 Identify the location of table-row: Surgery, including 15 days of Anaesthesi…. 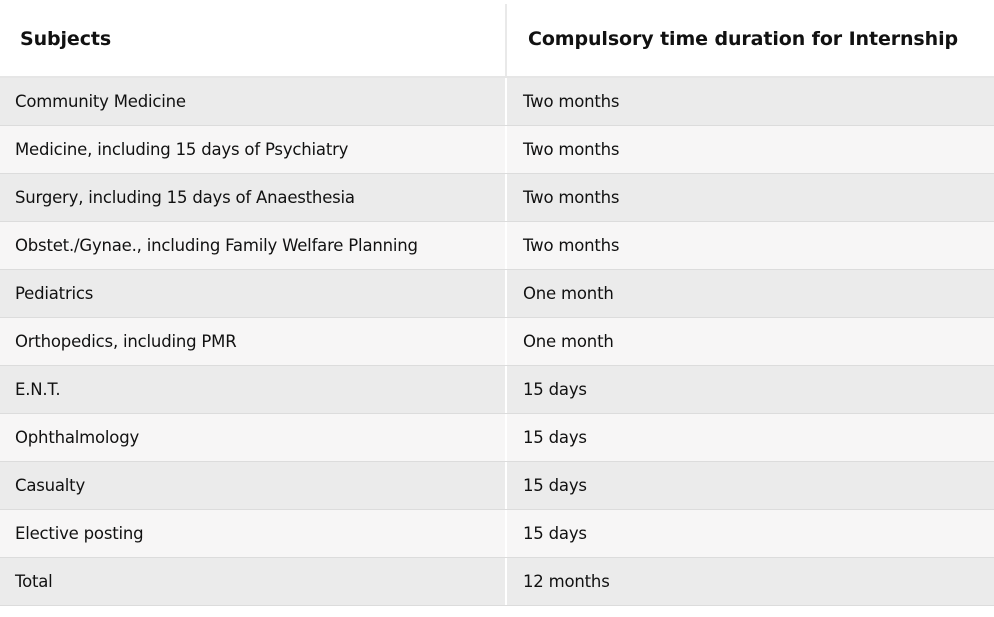
(497, 198).